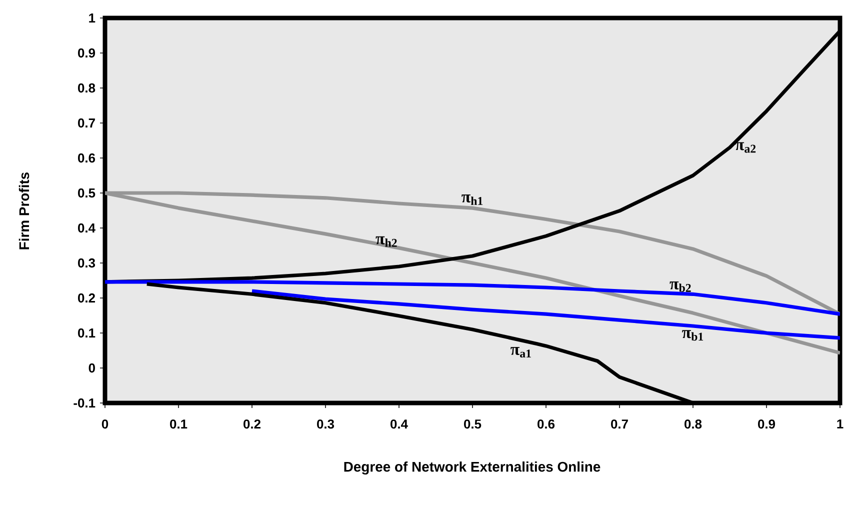  What do you see at coordinates (85, 403) in the screenshot?
I see `y-tick-label: -0.1` at bounding box center [85, 403].